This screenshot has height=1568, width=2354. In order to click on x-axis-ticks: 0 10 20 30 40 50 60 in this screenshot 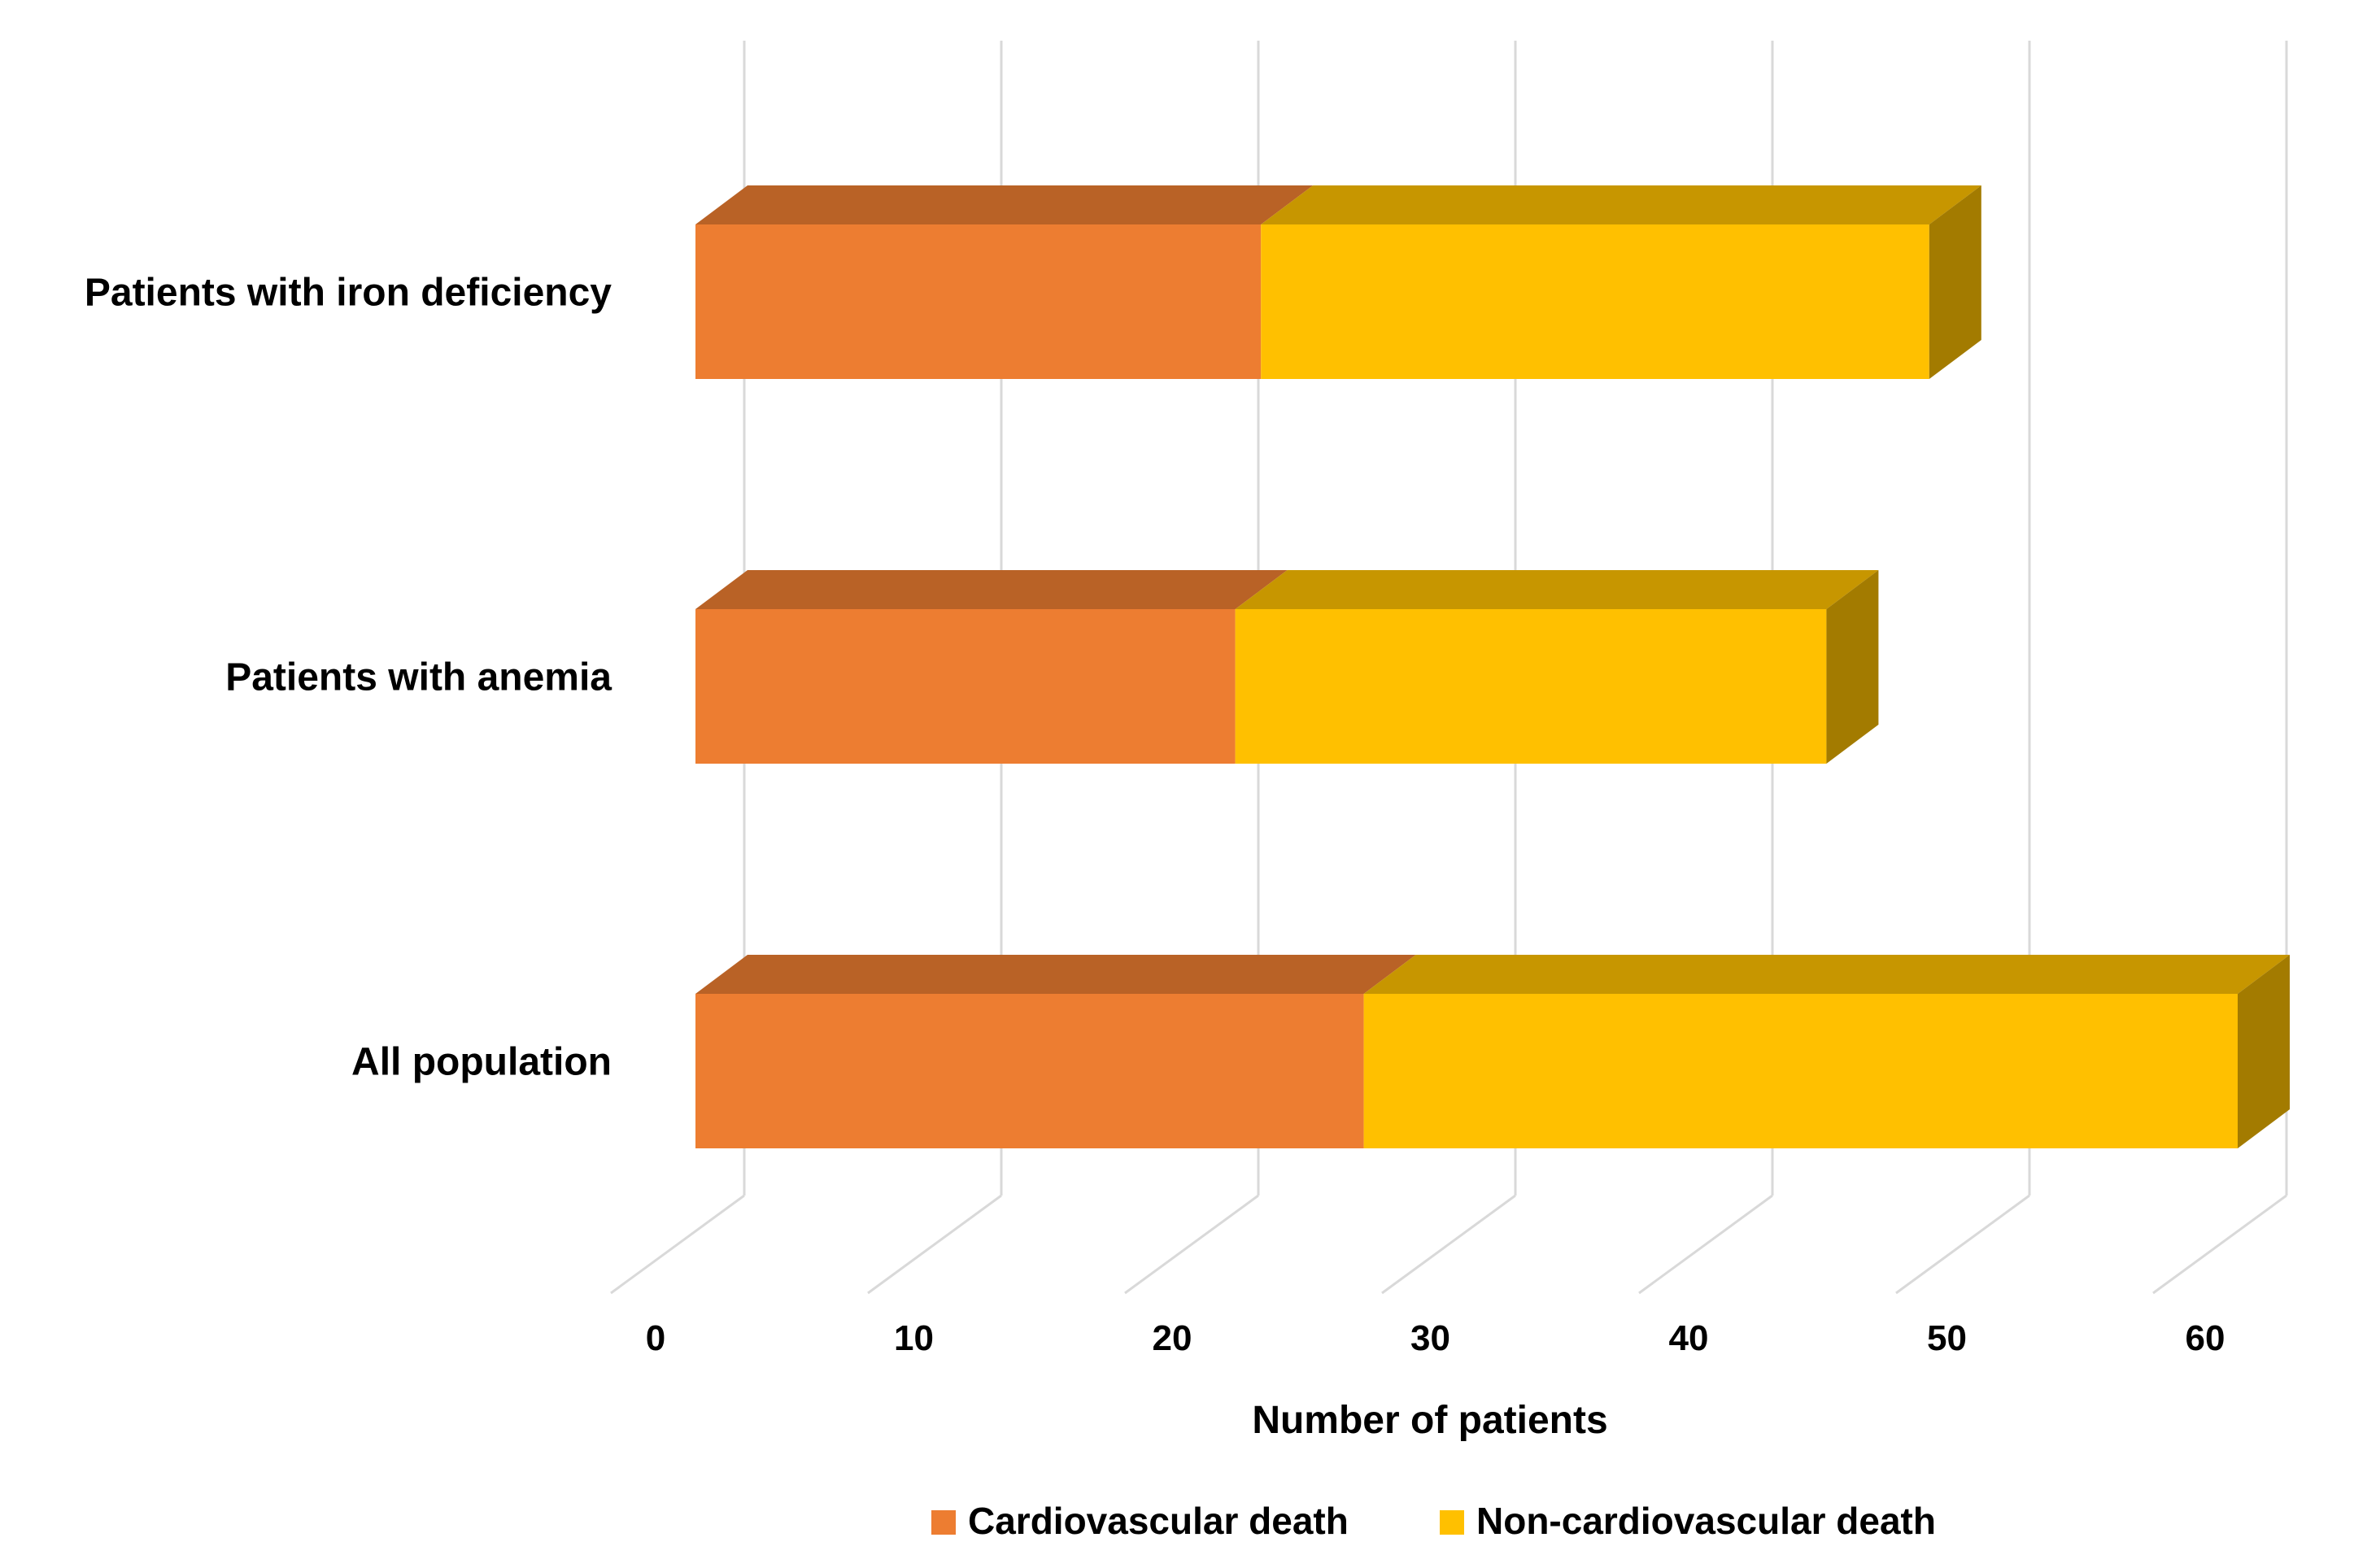, I will do `click(1435, 1338)`.